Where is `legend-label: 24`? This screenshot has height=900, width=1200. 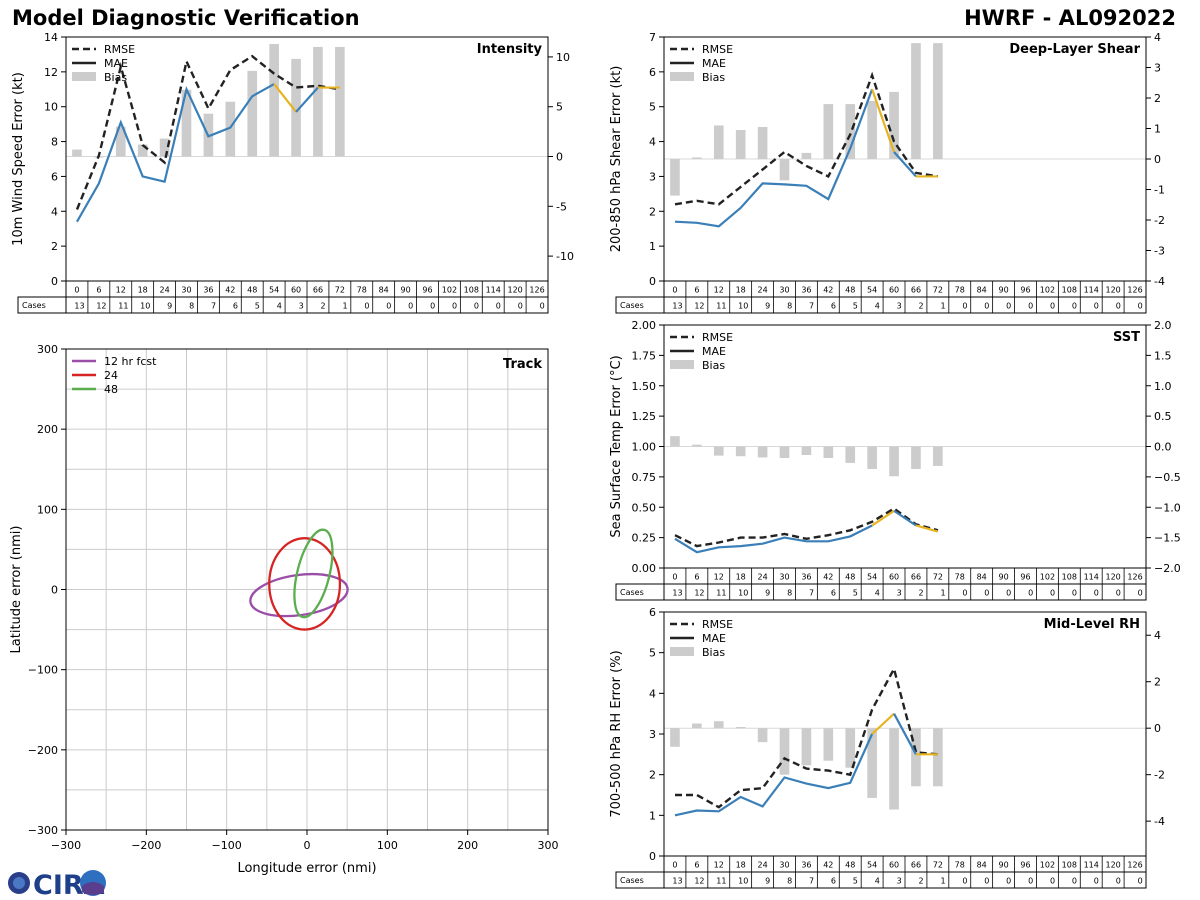 legend-label: 24 is located at coordinates (111, 375).